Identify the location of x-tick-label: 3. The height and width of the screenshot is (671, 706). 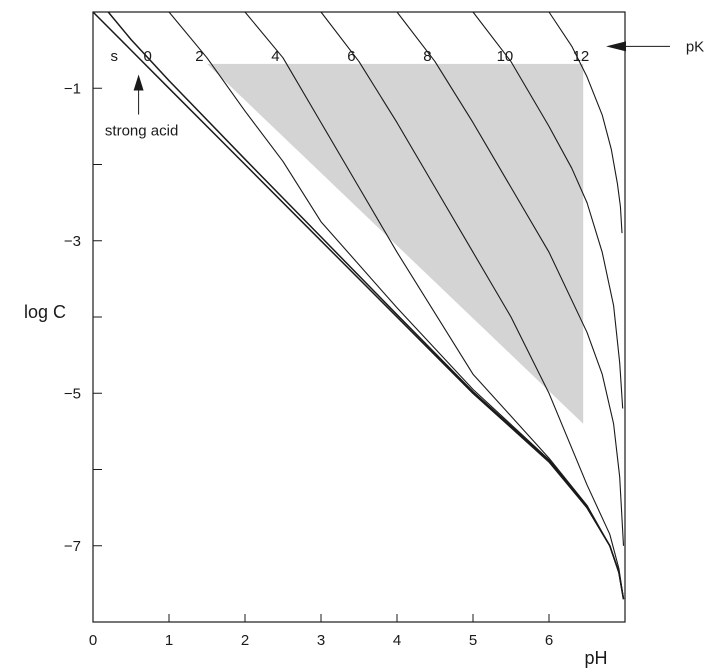
(321, 640).